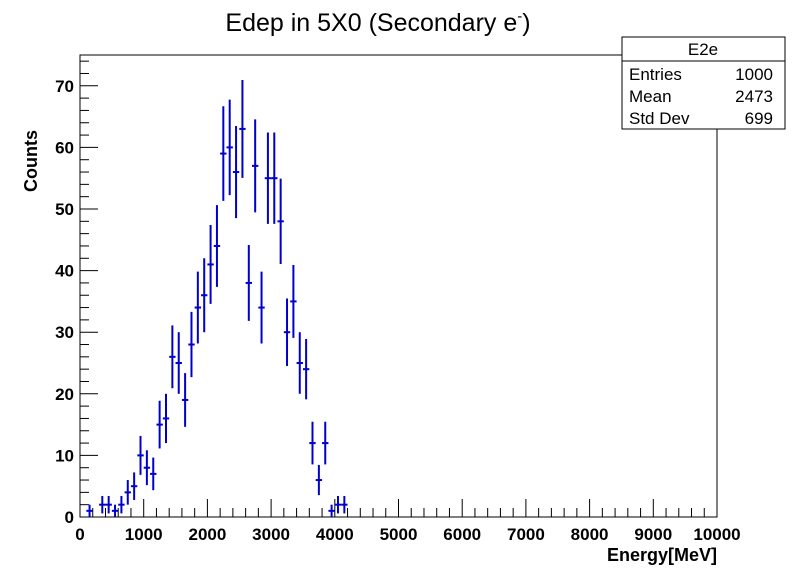 The image size is (798, 575). What do you see at coordinates (64, 271) in the screenshot?
I see `y-tick-label: 40` at bounding box center [64, 271].